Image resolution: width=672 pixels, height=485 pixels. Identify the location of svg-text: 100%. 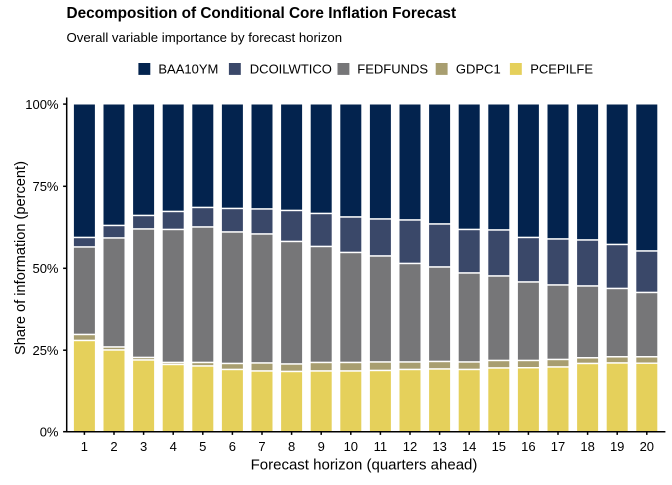
(42, 104).